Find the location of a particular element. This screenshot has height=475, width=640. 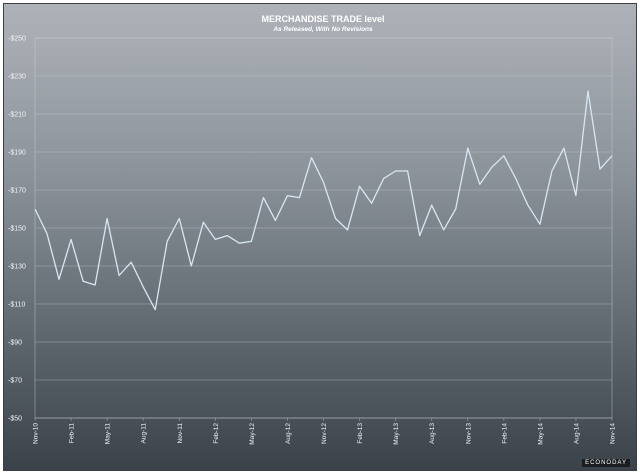

x-tick-label: Feb-11 is located at coordinates (72, 433).